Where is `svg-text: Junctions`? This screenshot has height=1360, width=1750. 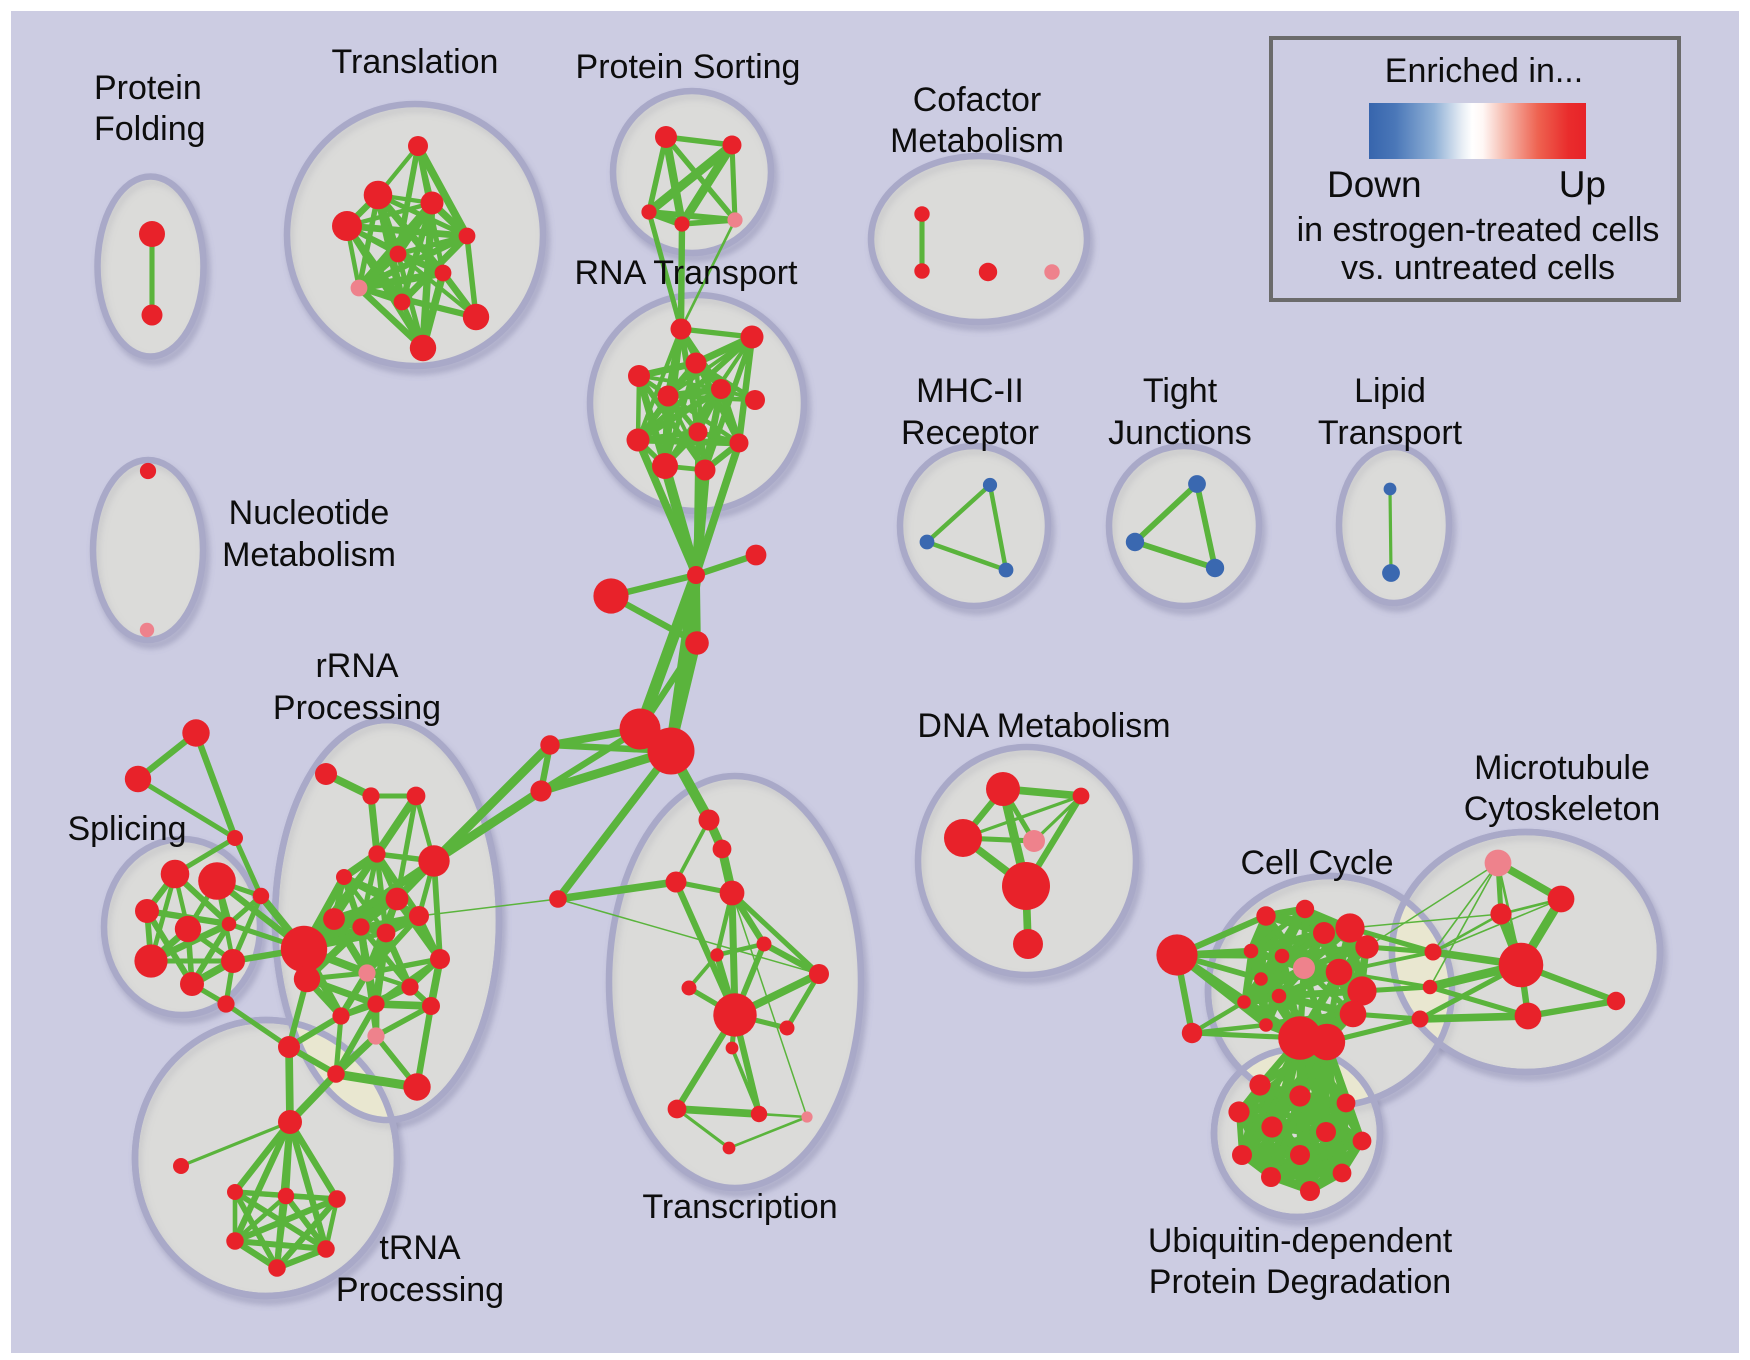 svg-text: Junctions is located at coordinates (1180, 433).